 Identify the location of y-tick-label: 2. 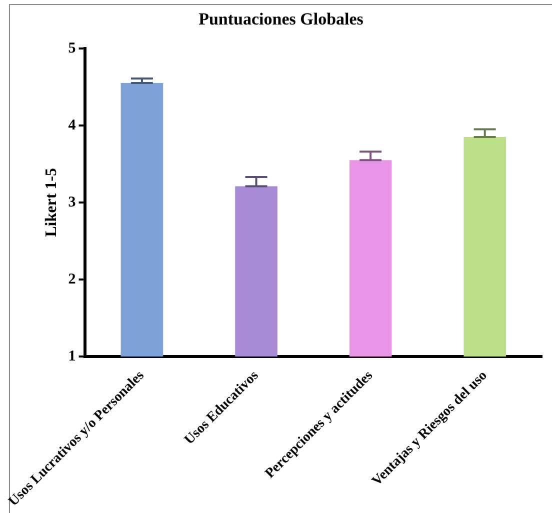
(72, 279).